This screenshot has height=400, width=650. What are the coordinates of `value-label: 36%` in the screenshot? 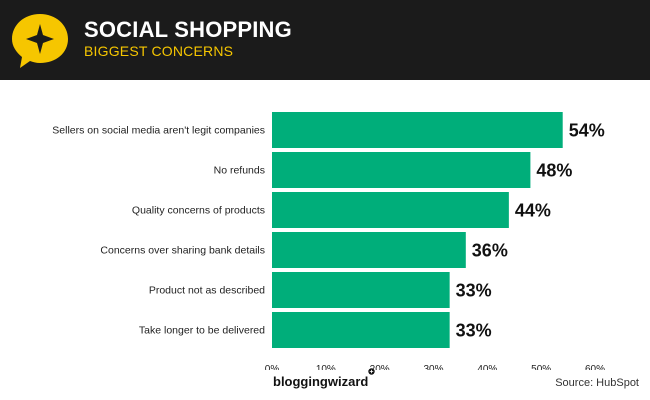 It's located at (490, 251).